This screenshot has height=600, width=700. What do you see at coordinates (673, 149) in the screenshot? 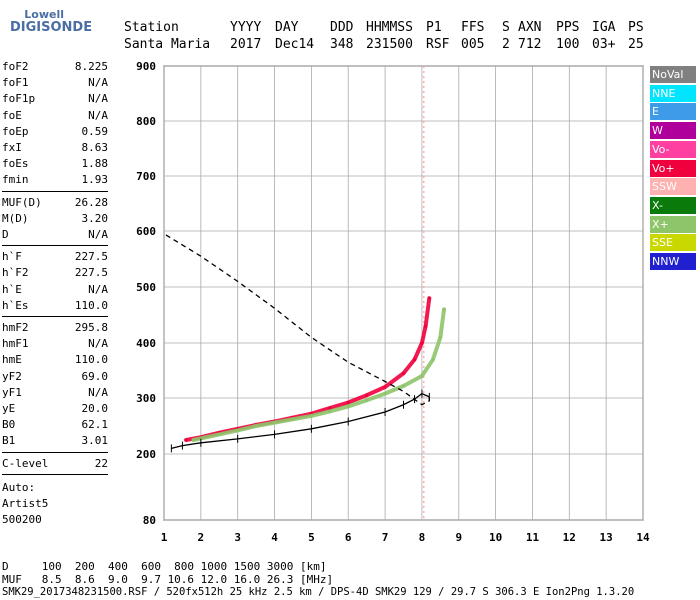
I see `legend-item: Vo-` at bounding box center [673, 149].